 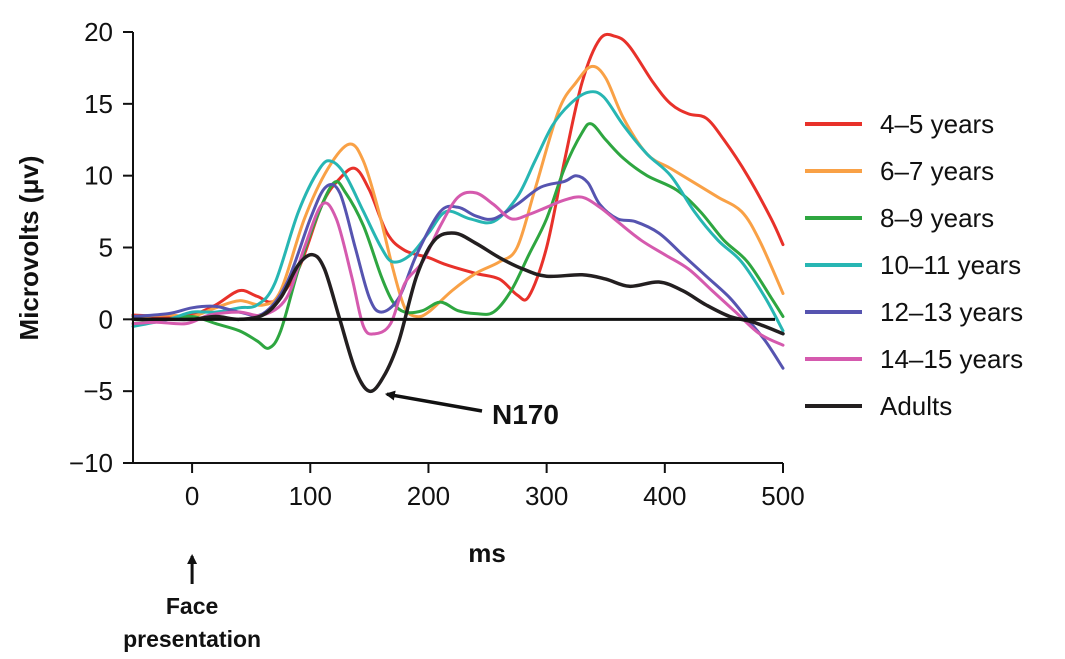 I want to click on y-axis-title: Microvolts (μv), so click(x=29, y=248).